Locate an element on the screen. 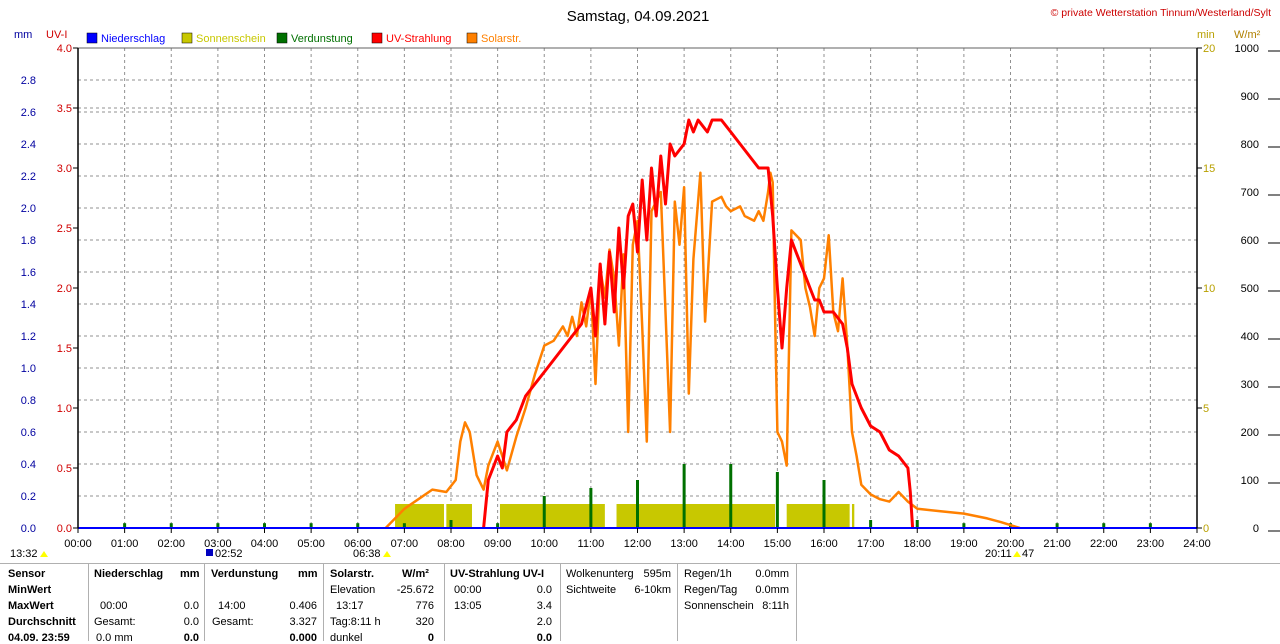 The image size is (1280, 644). cloud-label: Wolkenunterg is located at coordinates (600, 574).